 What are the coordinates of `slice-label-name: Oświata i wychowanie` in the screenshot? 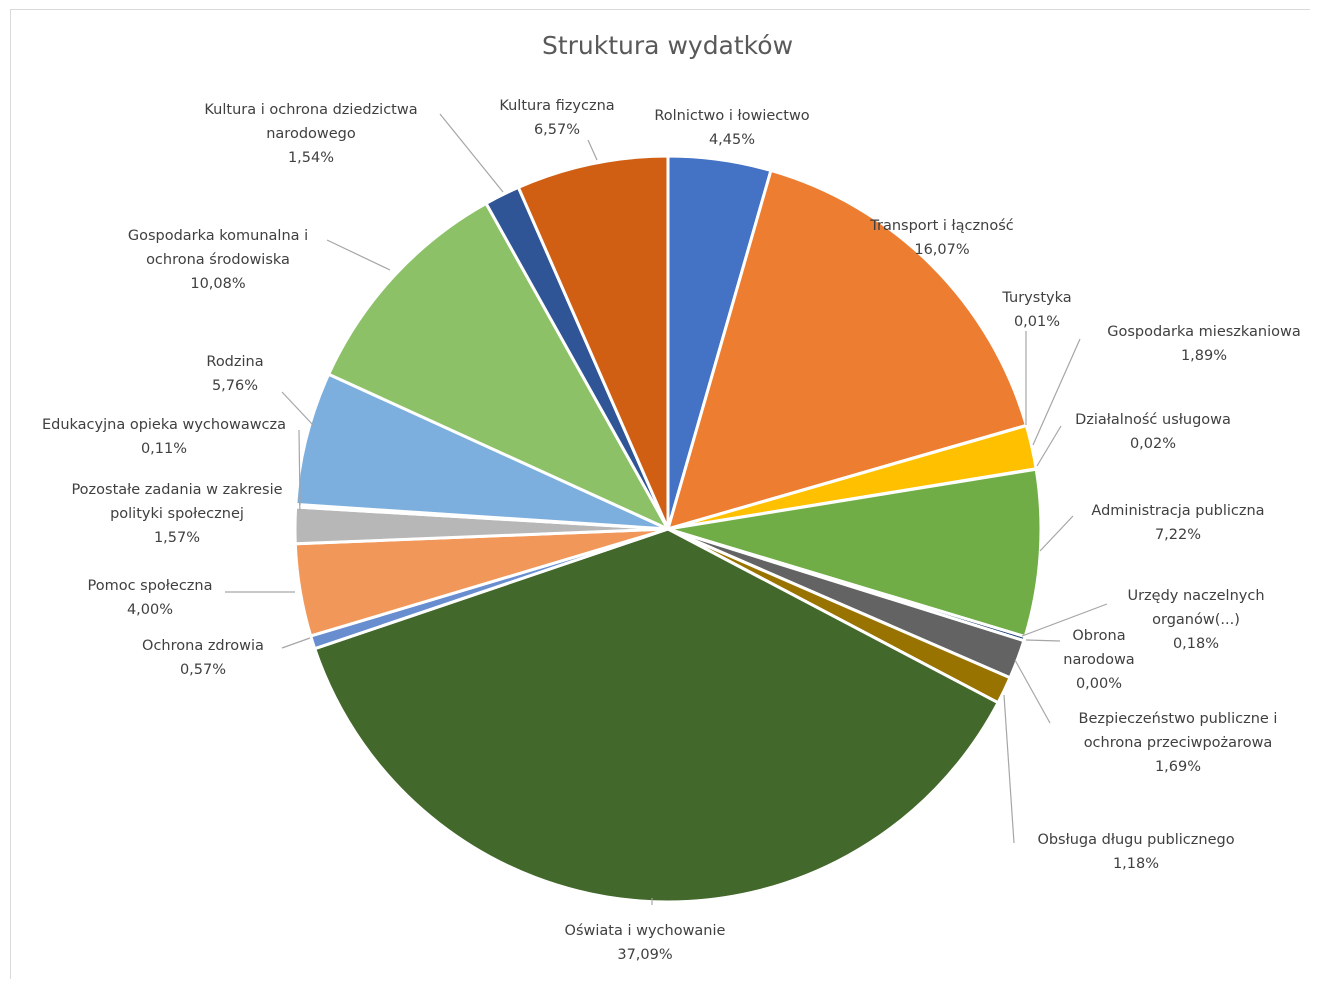 It's located at (645, 931).